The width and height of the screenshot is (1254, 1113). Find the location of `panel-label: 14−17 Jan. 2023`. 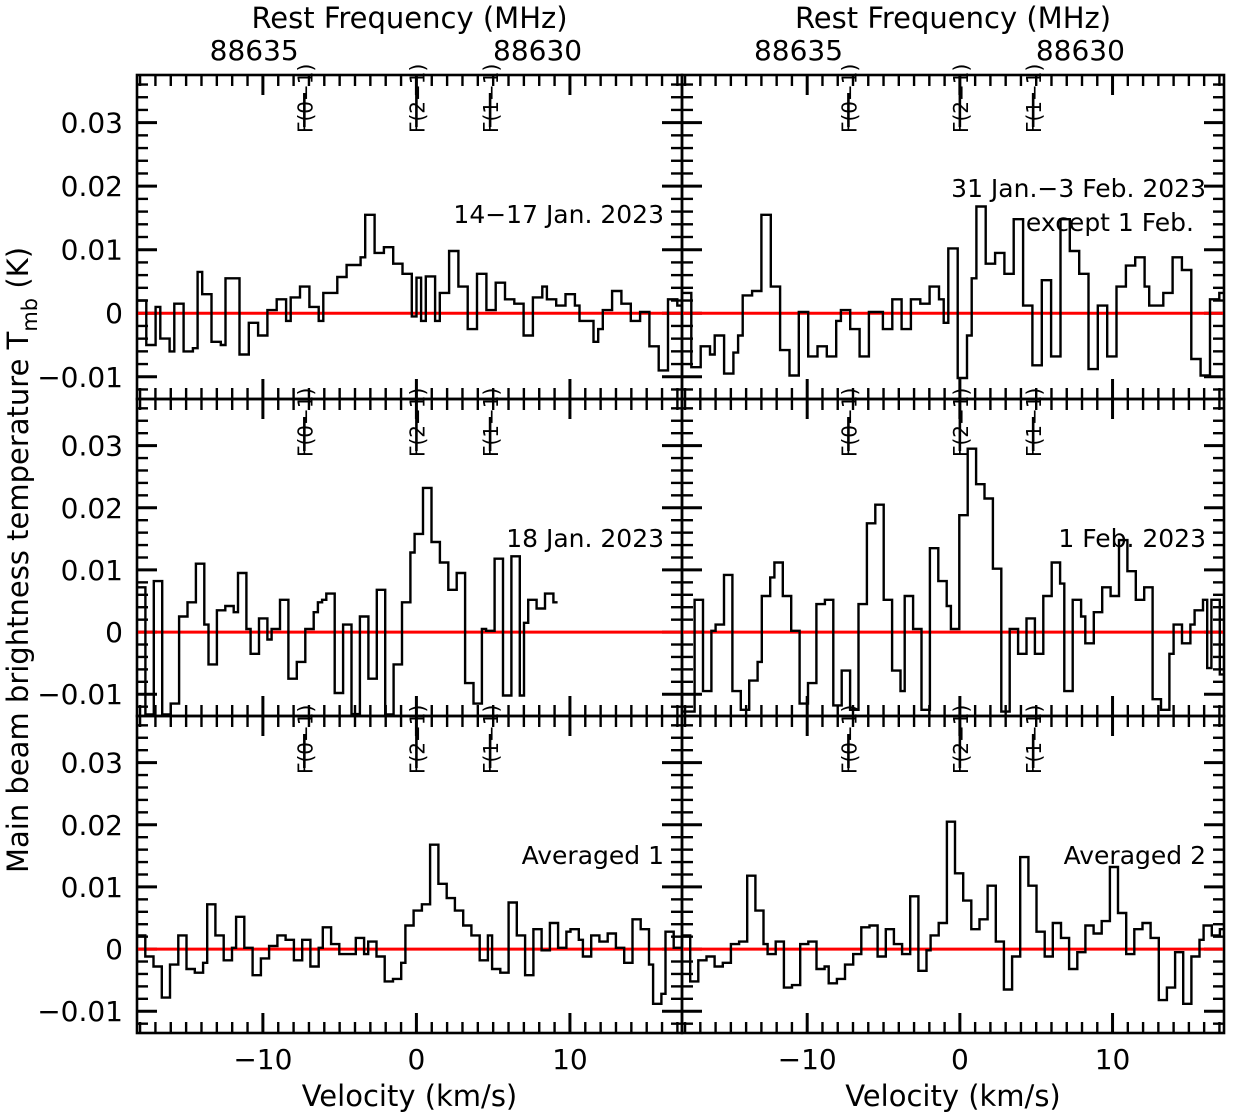

panel-label: 14−17 Jan. 2023 is located at coordinates (558, 214).